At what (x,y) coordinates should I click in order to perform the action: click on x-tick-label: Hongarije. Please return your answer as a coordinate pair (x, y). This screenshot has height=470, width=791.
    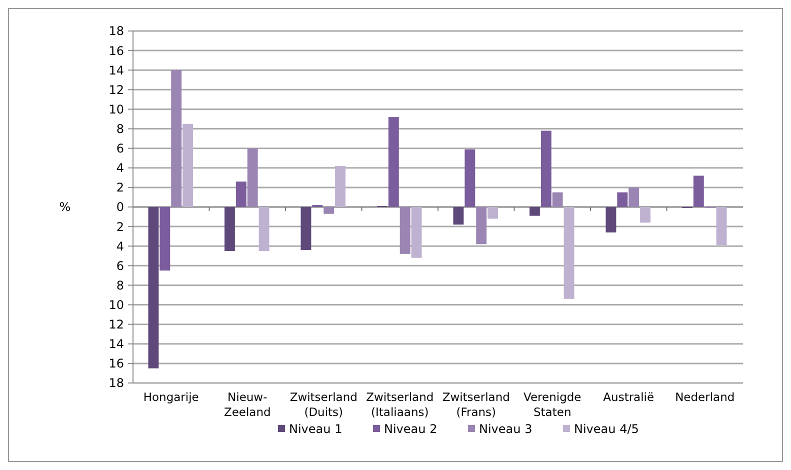
    Looking at the image, I should click on (171, 397).